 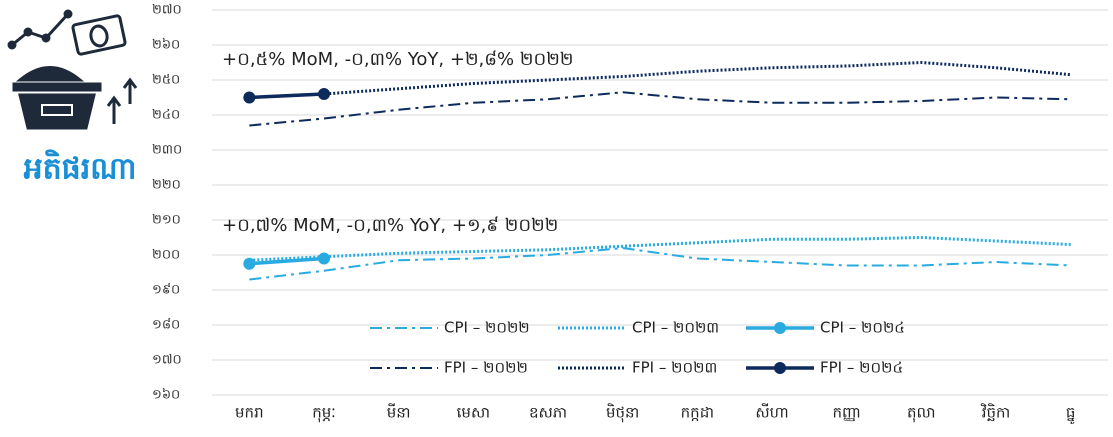 What do you see at coordinates (675, 328) in the screenshot?
I see `legend-label: CPI – ២០២៣` at bounding box center [675, 328].